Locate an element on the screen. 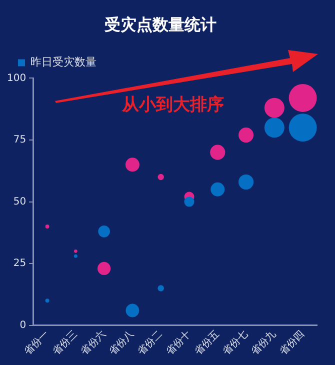 The image size is (335, 365). y-tick-label: 0 is located at coordinates (23, 325).